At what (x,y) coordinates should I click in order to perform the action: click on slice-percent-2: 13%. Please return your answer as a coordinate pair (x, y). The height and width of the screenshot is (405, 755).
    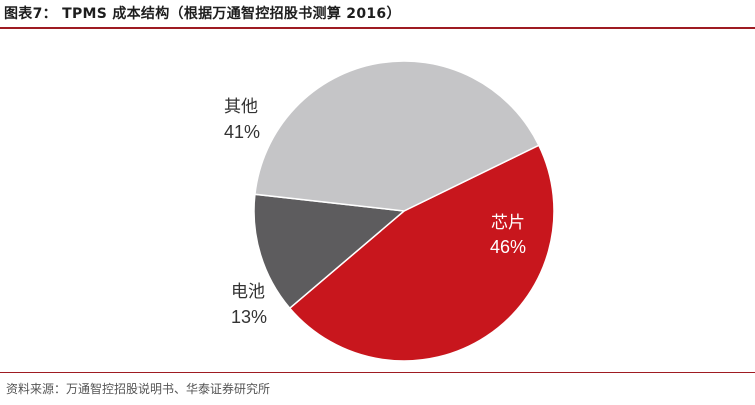
    Looking at the image, I should click on (249, 317).